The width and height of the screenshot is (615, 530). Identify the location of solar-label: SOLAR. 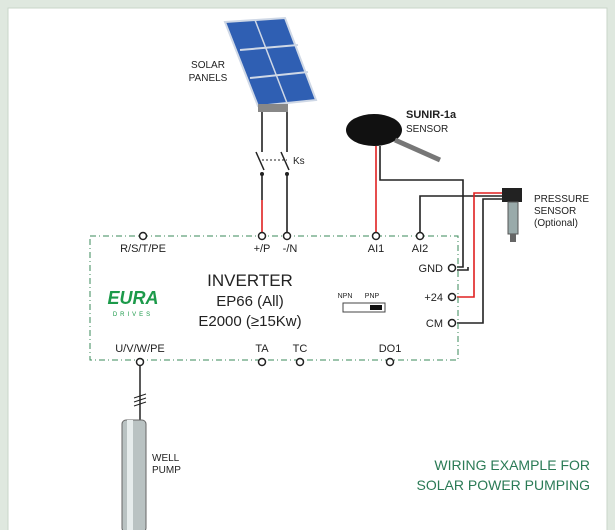
(208, 65).